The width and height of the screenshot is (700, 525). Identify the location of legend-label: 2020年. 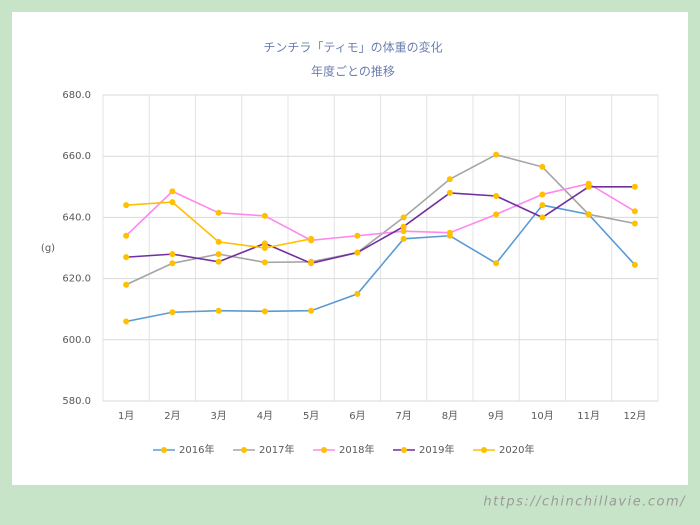
(516, 449).